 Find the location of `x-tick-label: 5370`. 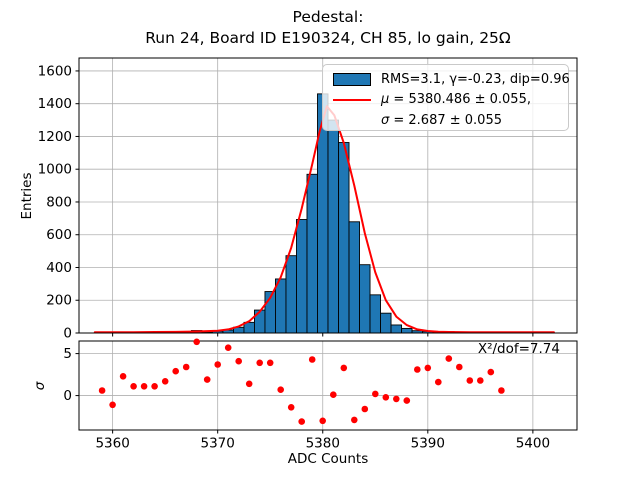

x-tick-label: 5370 is located at coordinates (218, 444).